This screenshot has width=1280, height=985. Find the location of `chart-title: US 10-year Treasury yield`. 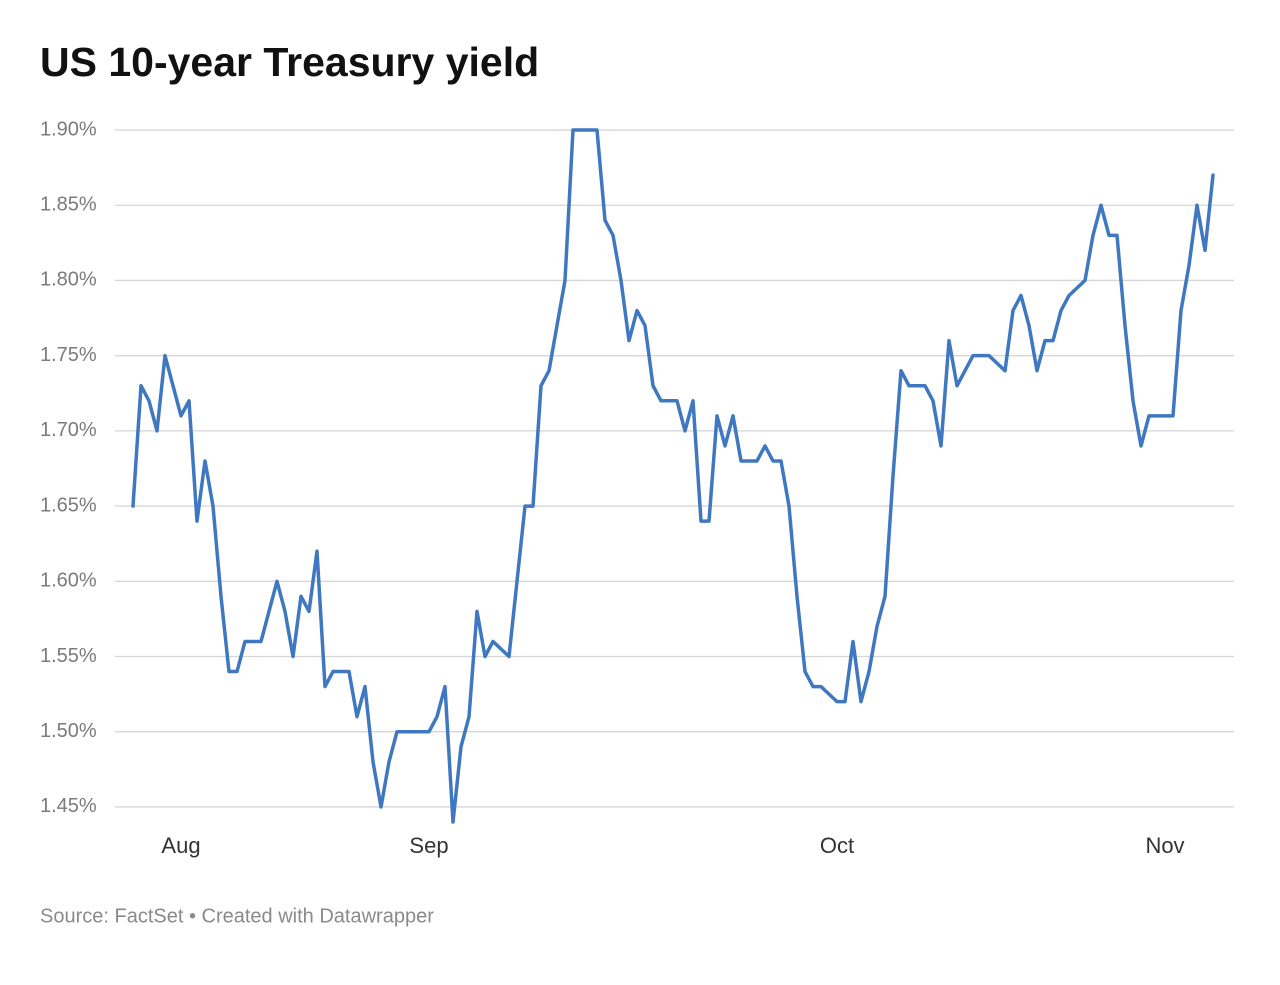

chart-title: US 10-year Treasury yield is located at coordinates (289, 62).